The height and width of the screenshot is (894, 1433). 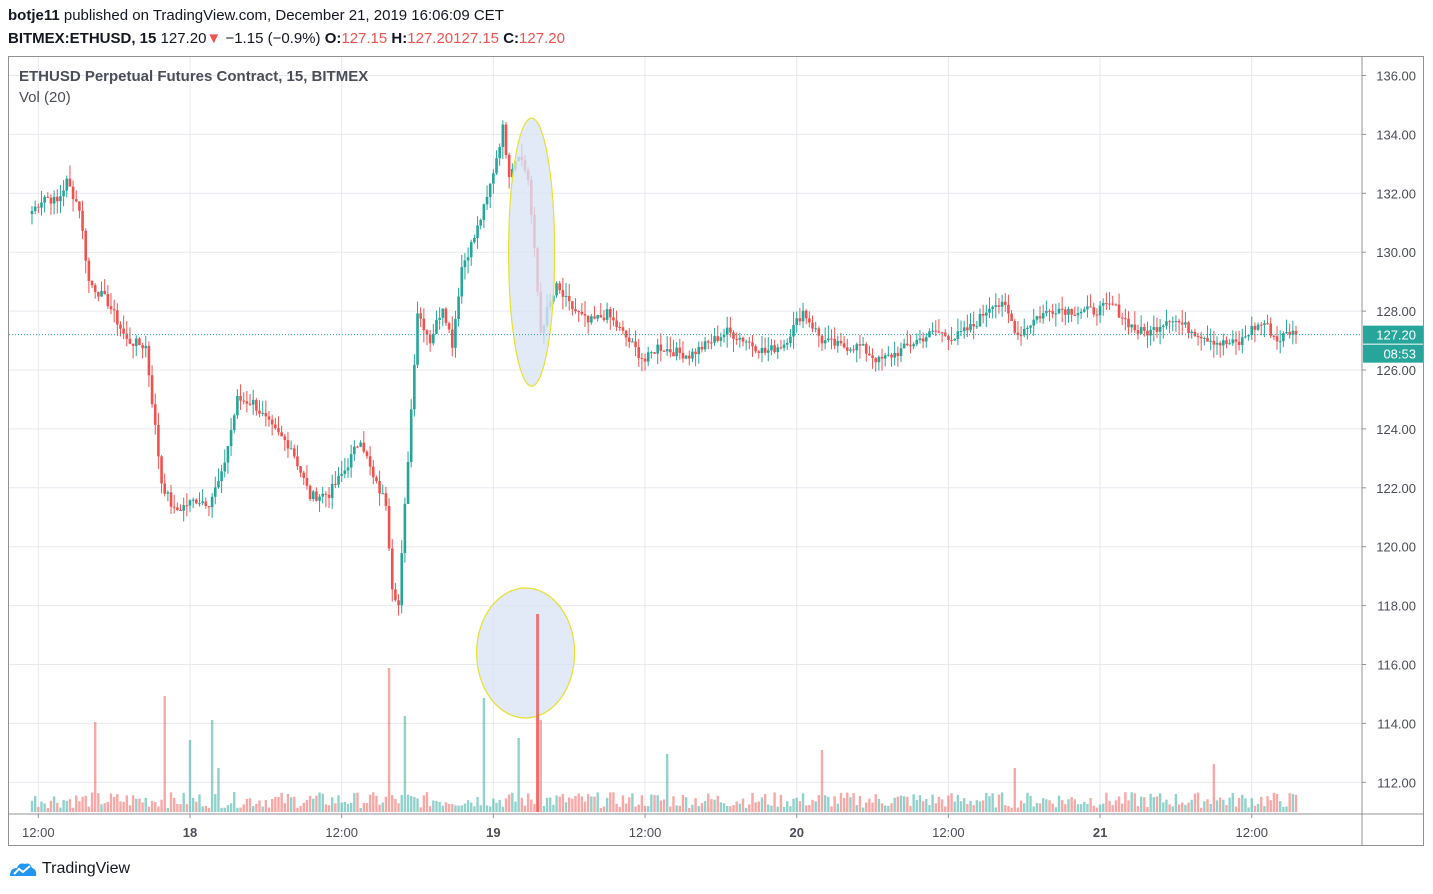 What do you see at coordinates (34, 15) in the screenshot?
I see `author-name: botje11` at bounding box center [34, 15].